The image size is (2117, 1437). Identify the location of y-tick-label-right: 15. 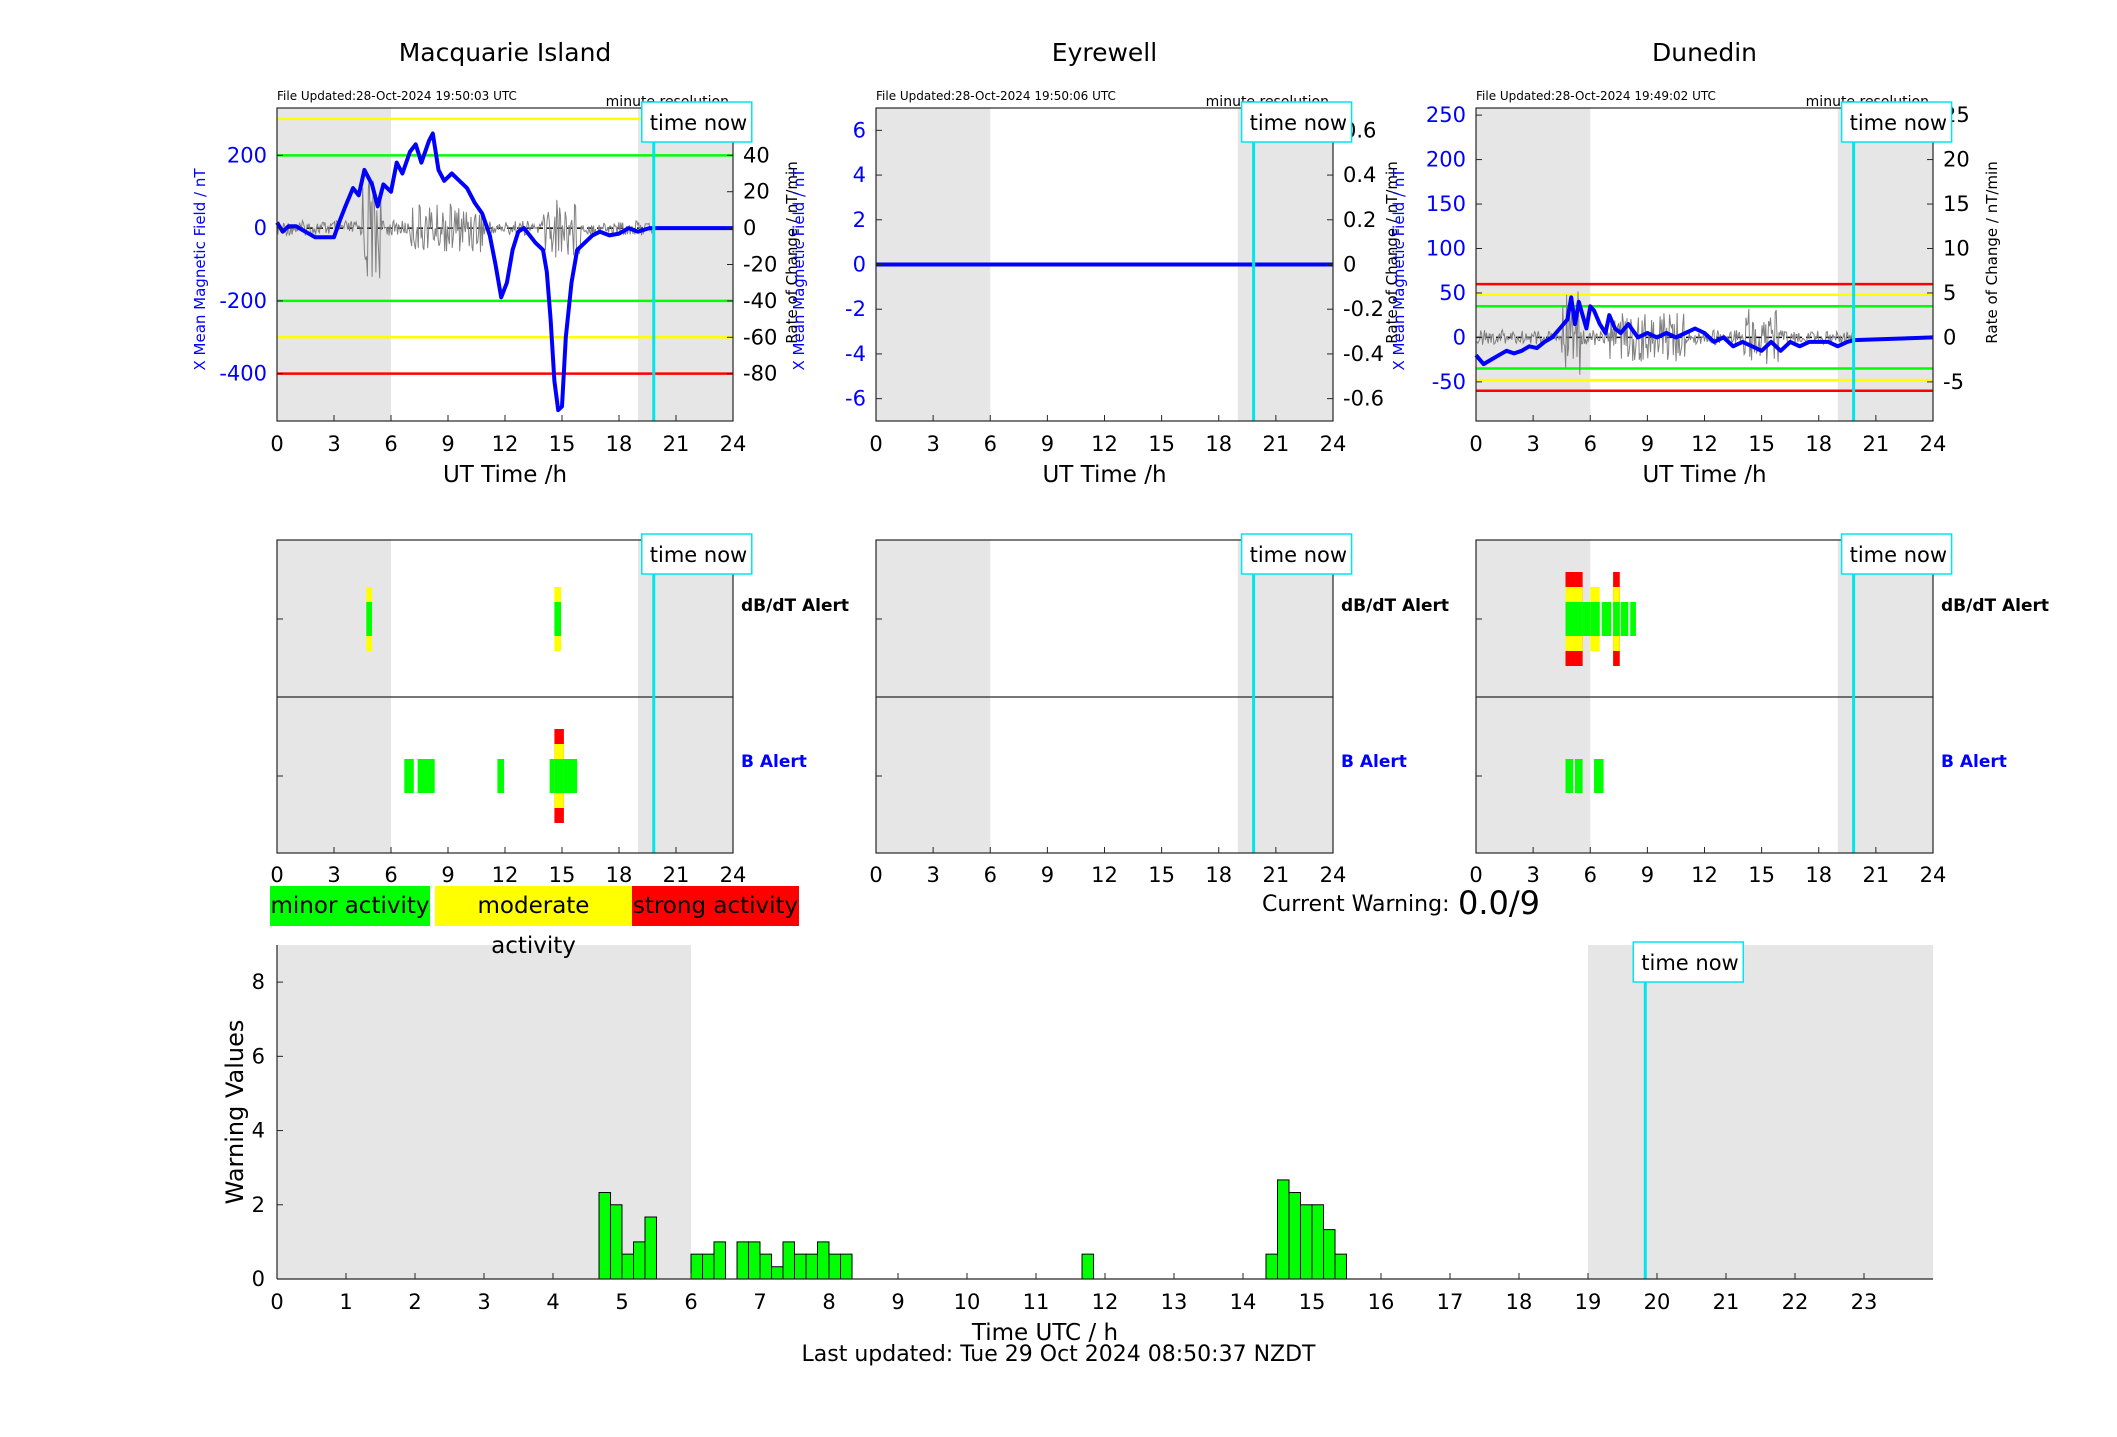
(1956, 204).